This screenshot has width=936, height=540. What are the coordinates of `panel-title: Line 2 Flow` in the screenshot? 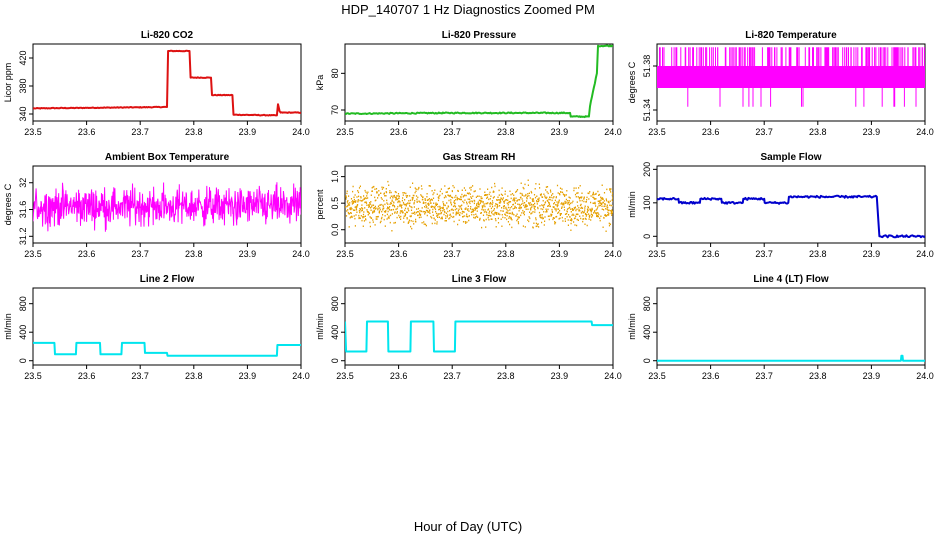 It's located at (167, 279).